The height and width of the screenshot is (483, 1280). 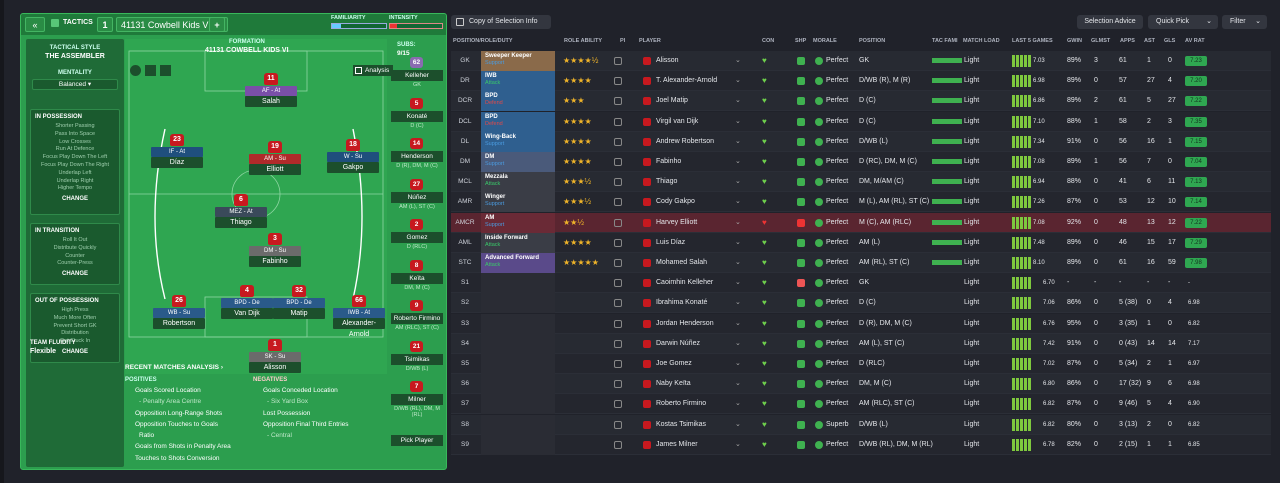 I want to click on filter-button: Filter ⌄, so click(x=1244, y=22).